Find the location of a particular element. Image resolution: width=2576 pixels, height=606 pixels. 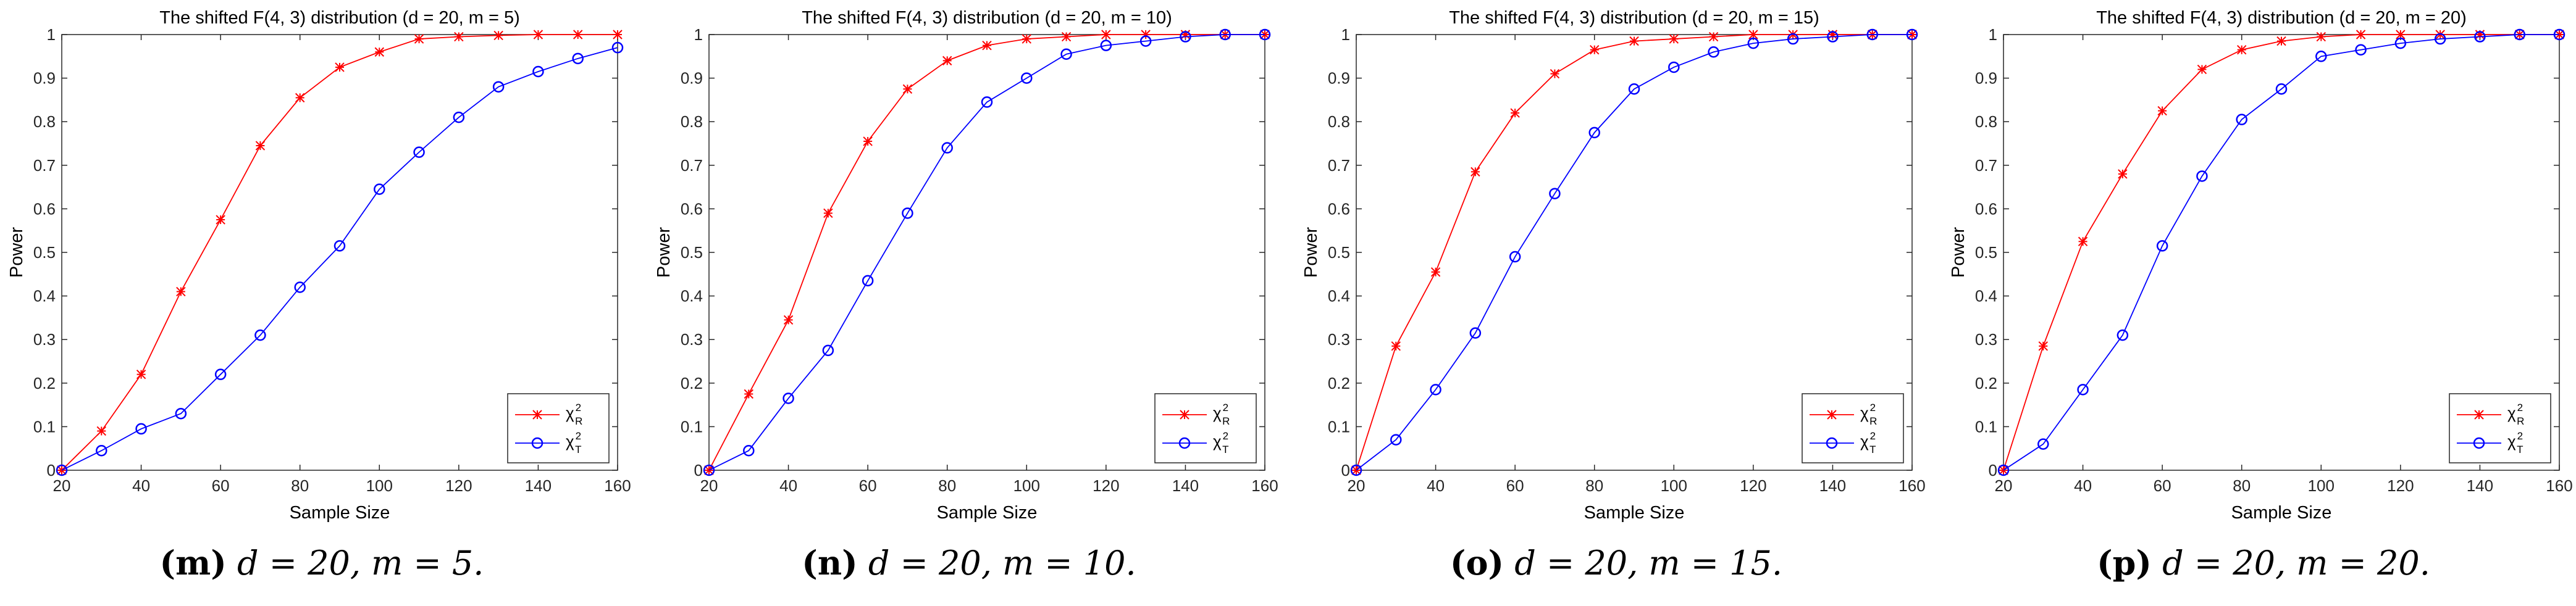

y-tick-label: 0.1 is located at coordinates (1986, 426).